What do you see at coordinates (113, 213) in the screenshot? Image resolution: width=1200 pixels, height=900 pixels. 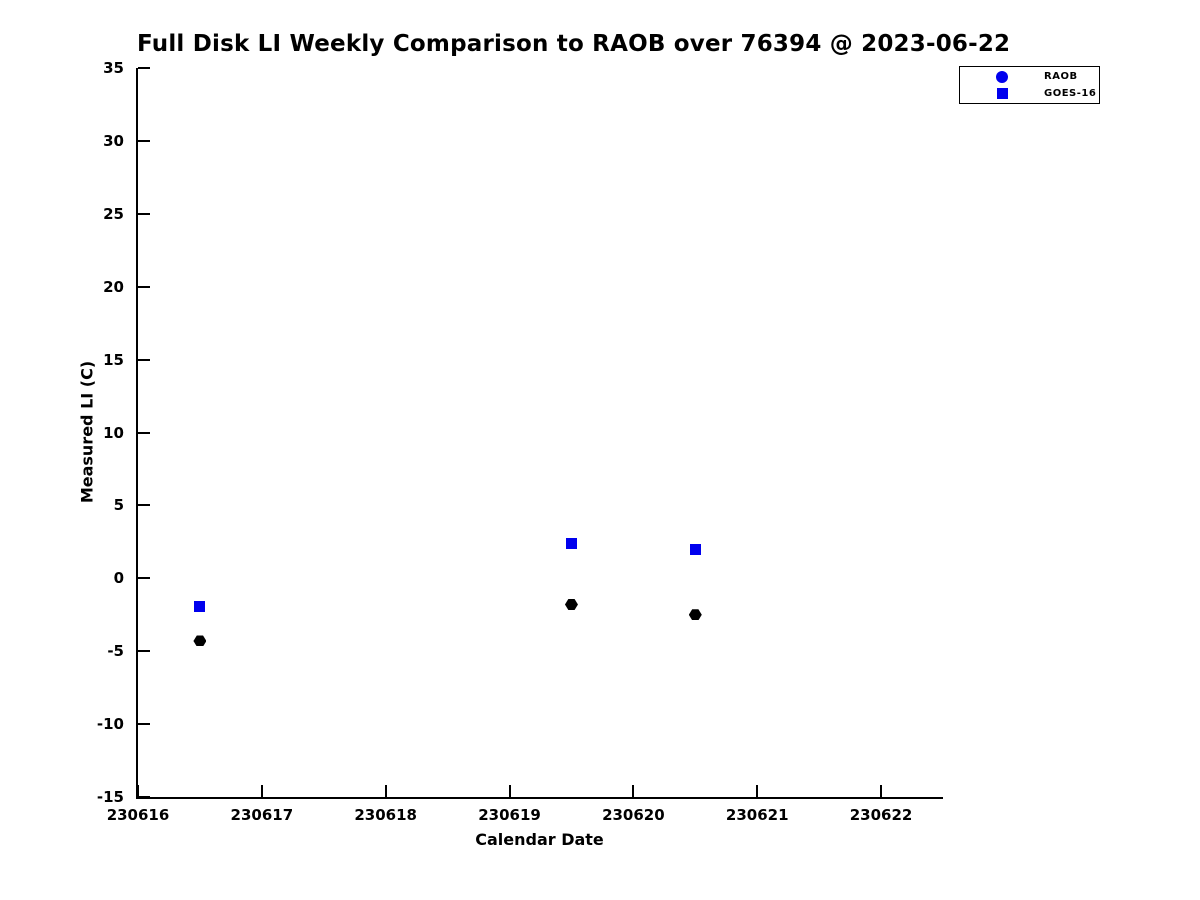 I see `y-tick-label: 25` at bounding box center [113, 213].